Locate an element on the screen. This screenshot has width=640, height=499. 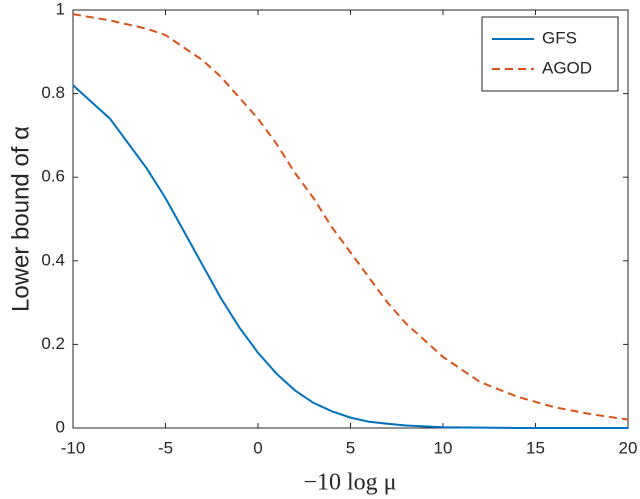
x-tick-label: 20 is located at coordinates (628, 447).